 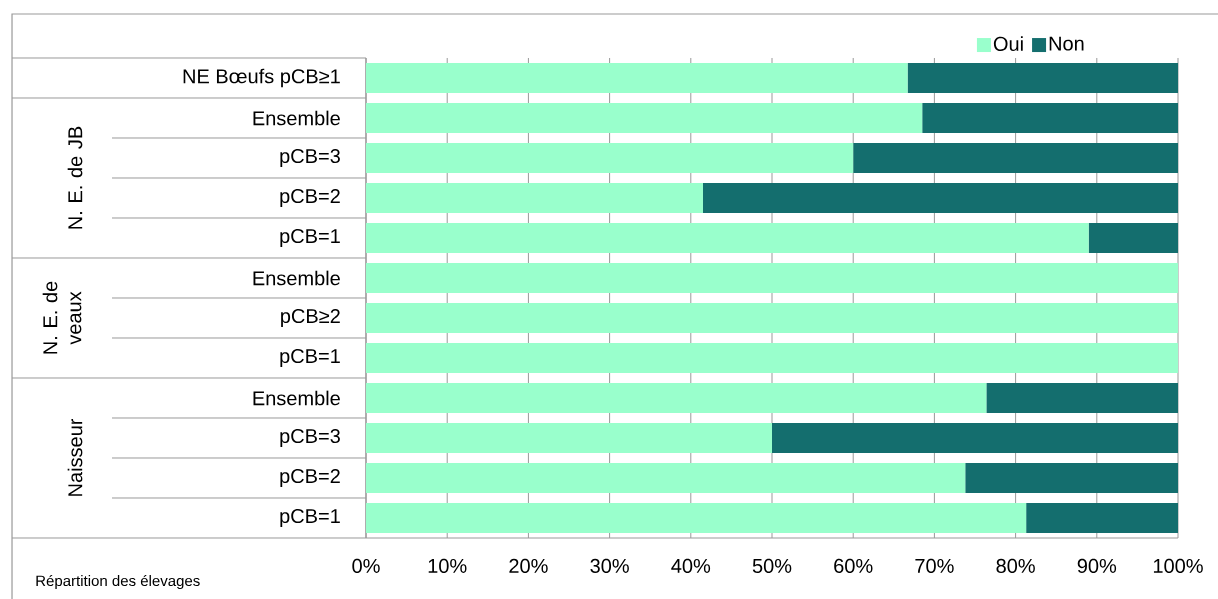 I want to click on text: N. E. de veaux, so click(x=62, y=317).